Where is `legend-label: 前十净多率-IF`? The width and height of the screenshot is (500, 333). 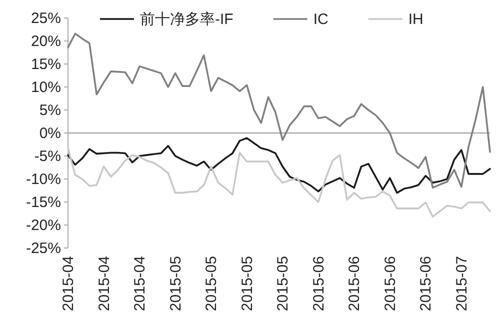 legend-label: 前十净多率-IF is located at coordinates (187, 19).